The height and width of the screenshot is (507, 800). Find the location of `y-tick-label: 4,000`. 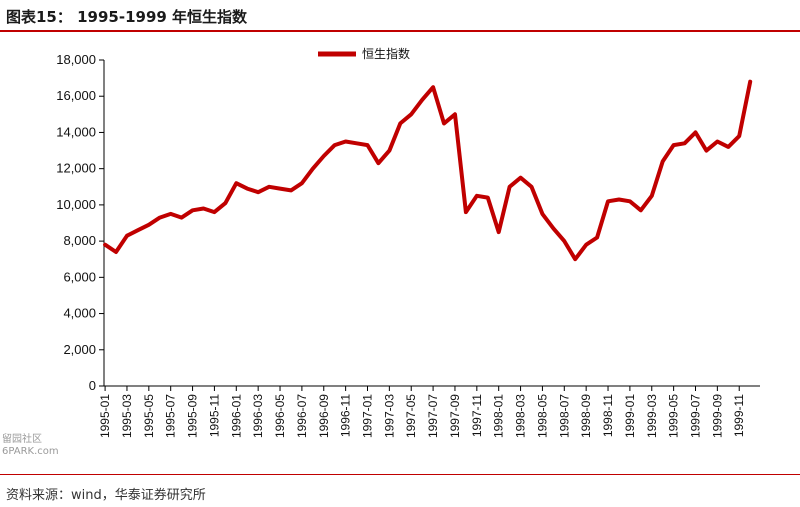

y-tick-label: 4,000 is located at coordinates (79, 313).